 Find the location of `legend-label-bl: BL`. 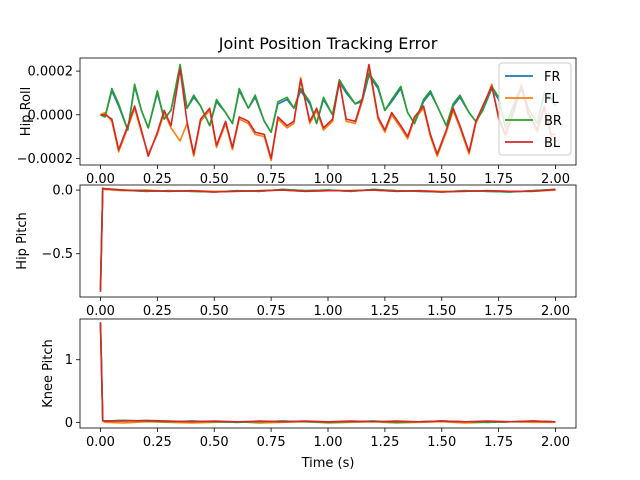

legend-label-bl: BL is located at coordinates (552, 143).